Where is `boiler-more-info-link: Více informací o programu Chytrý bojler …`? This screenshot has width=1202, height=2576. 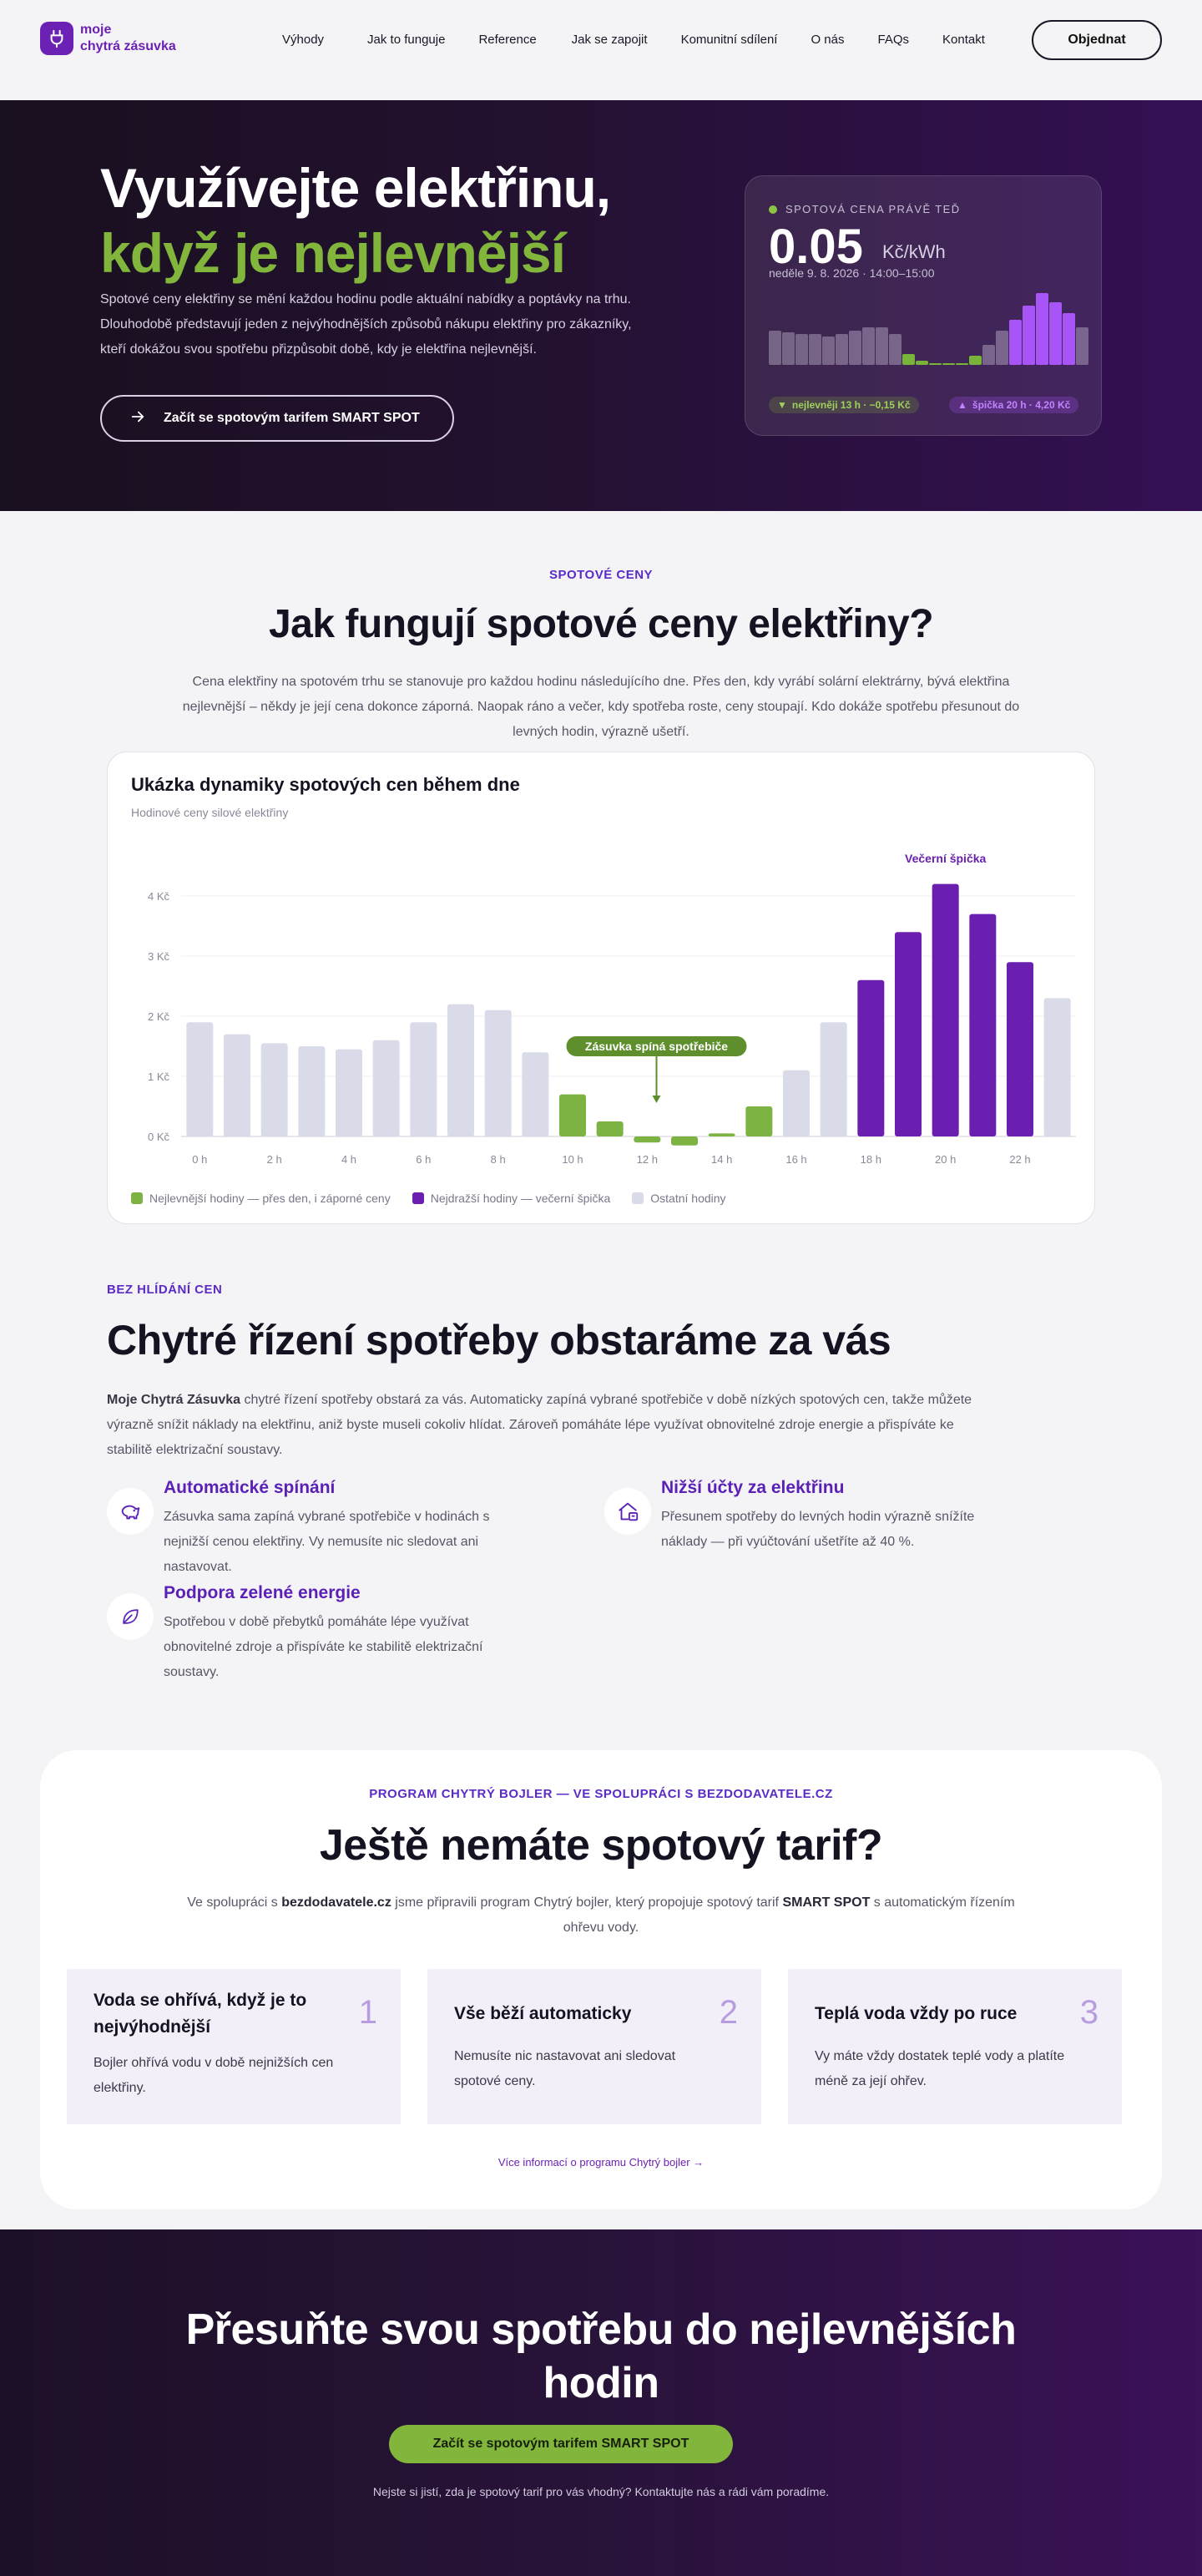
boiler-more-info-link: Více informací o programu Chytrý bojler … is located at coordinates (601, 2162).